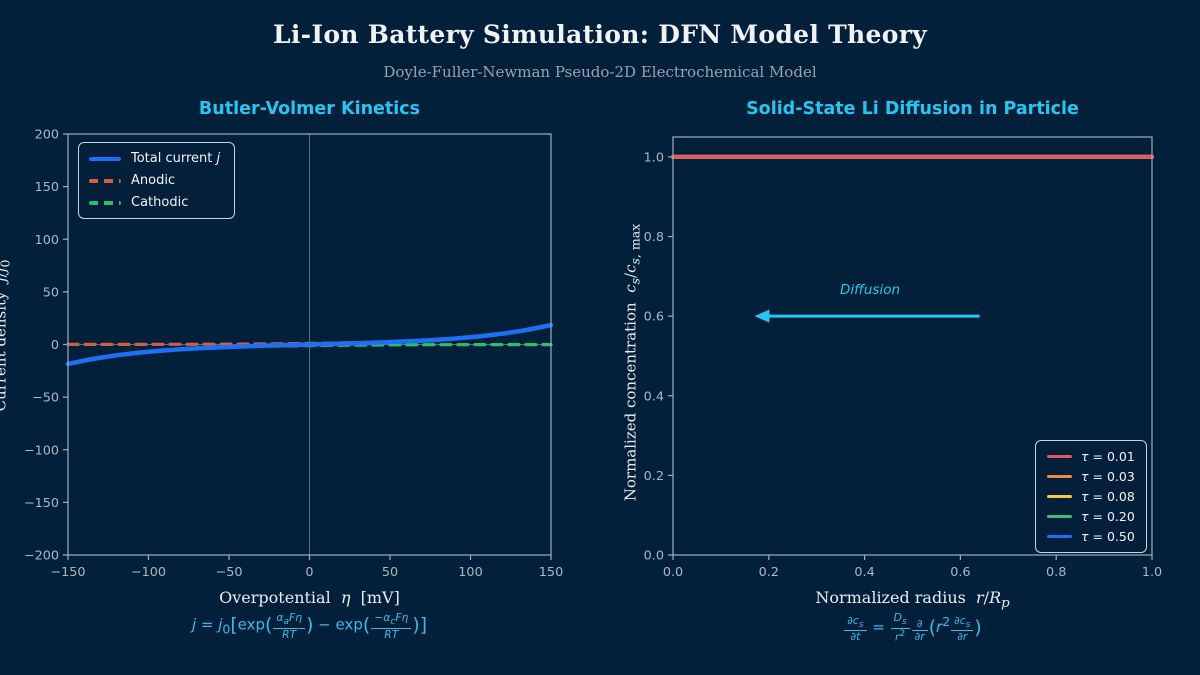 The width and height of the screenshot is (1200, 675). What do you see at coordinates (912, 109) in the screenshot?
I see `diffusion-chart-title: Solid-State Li Diffusion in Particle` at bounding box center [912, 109].